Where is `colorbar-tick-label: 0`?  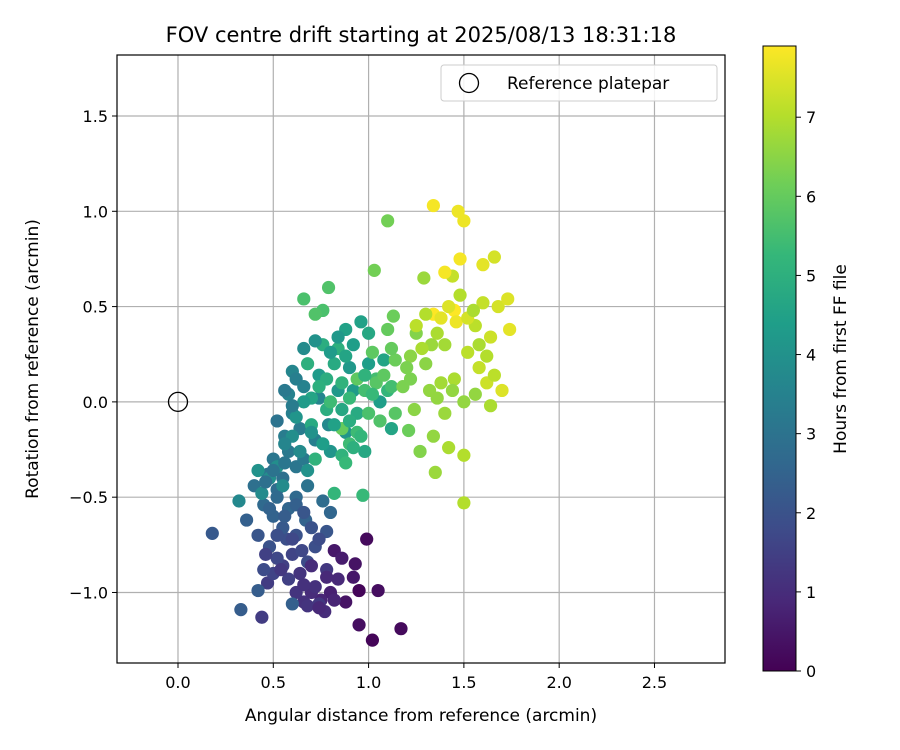 colorbar-tick-label: 0 is located at coordinates (811, 671).